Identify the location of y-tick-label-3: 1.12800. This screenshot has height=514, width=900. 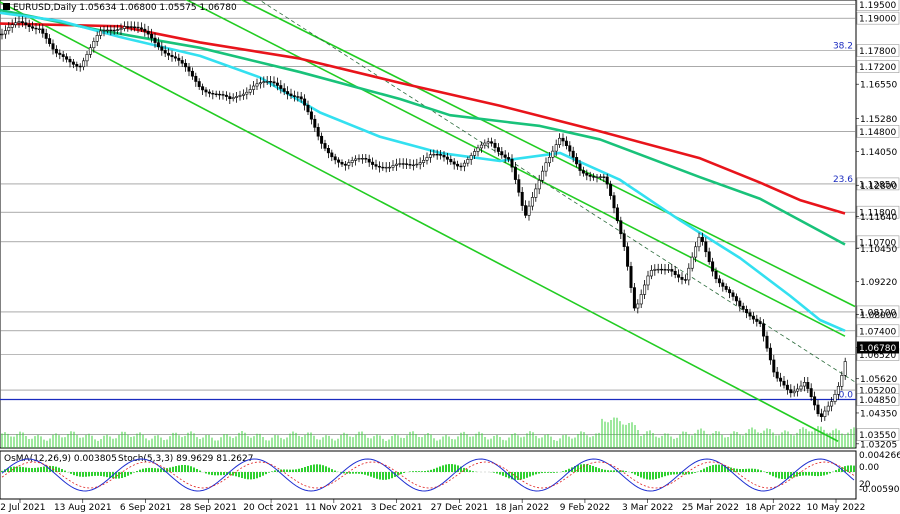
(878, 187).